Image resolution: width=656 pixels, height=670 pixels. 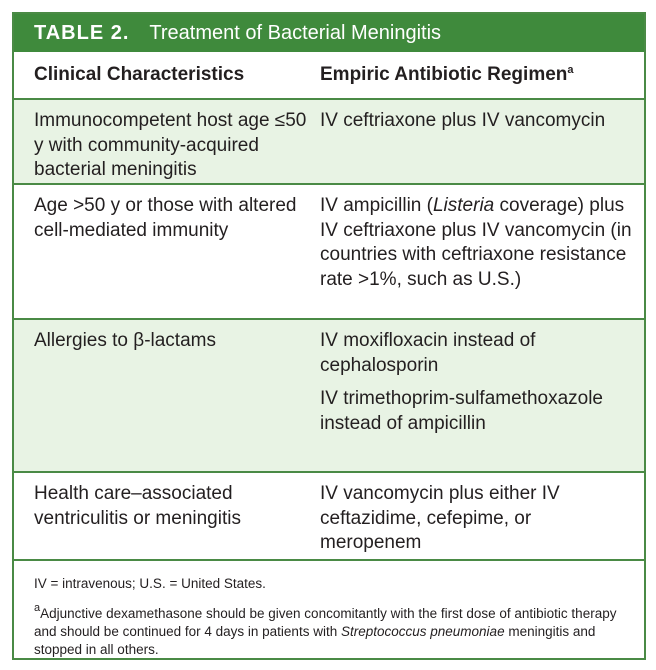 I want to click on characteristic-cell: Allergies to β-lactams, so click(x=125, y=340).